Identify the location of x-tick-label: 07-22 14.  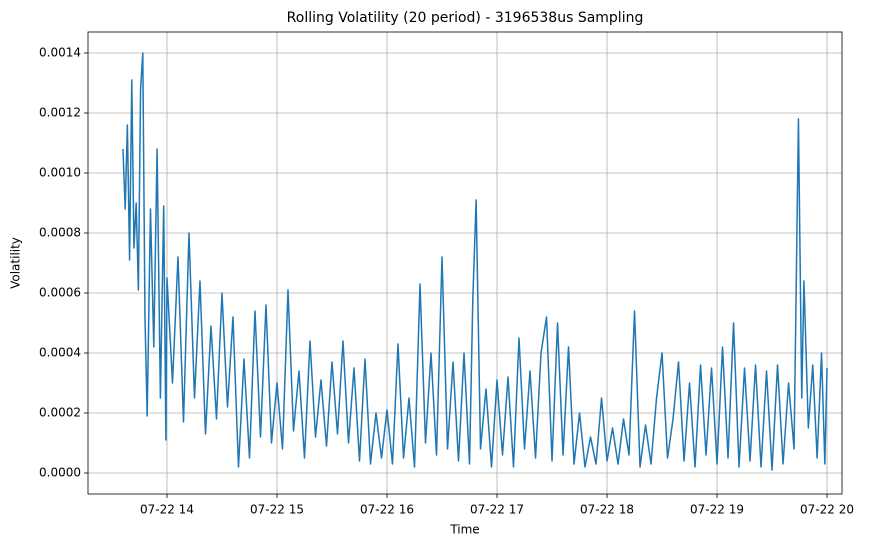
(167, 510).